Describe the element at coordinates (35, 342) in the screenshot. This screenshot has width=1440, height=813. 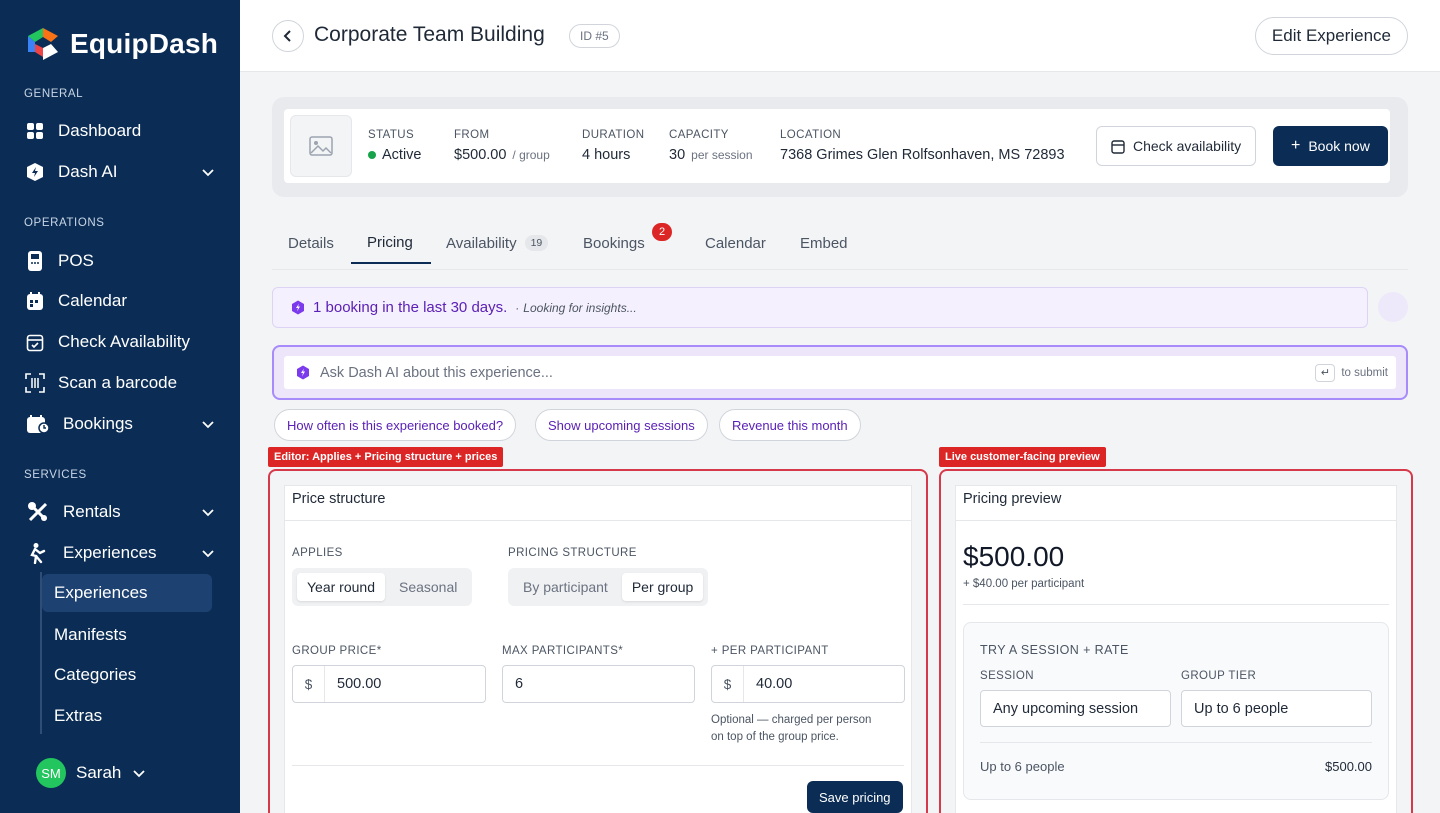
I see `calendar-check-icon` at that location.